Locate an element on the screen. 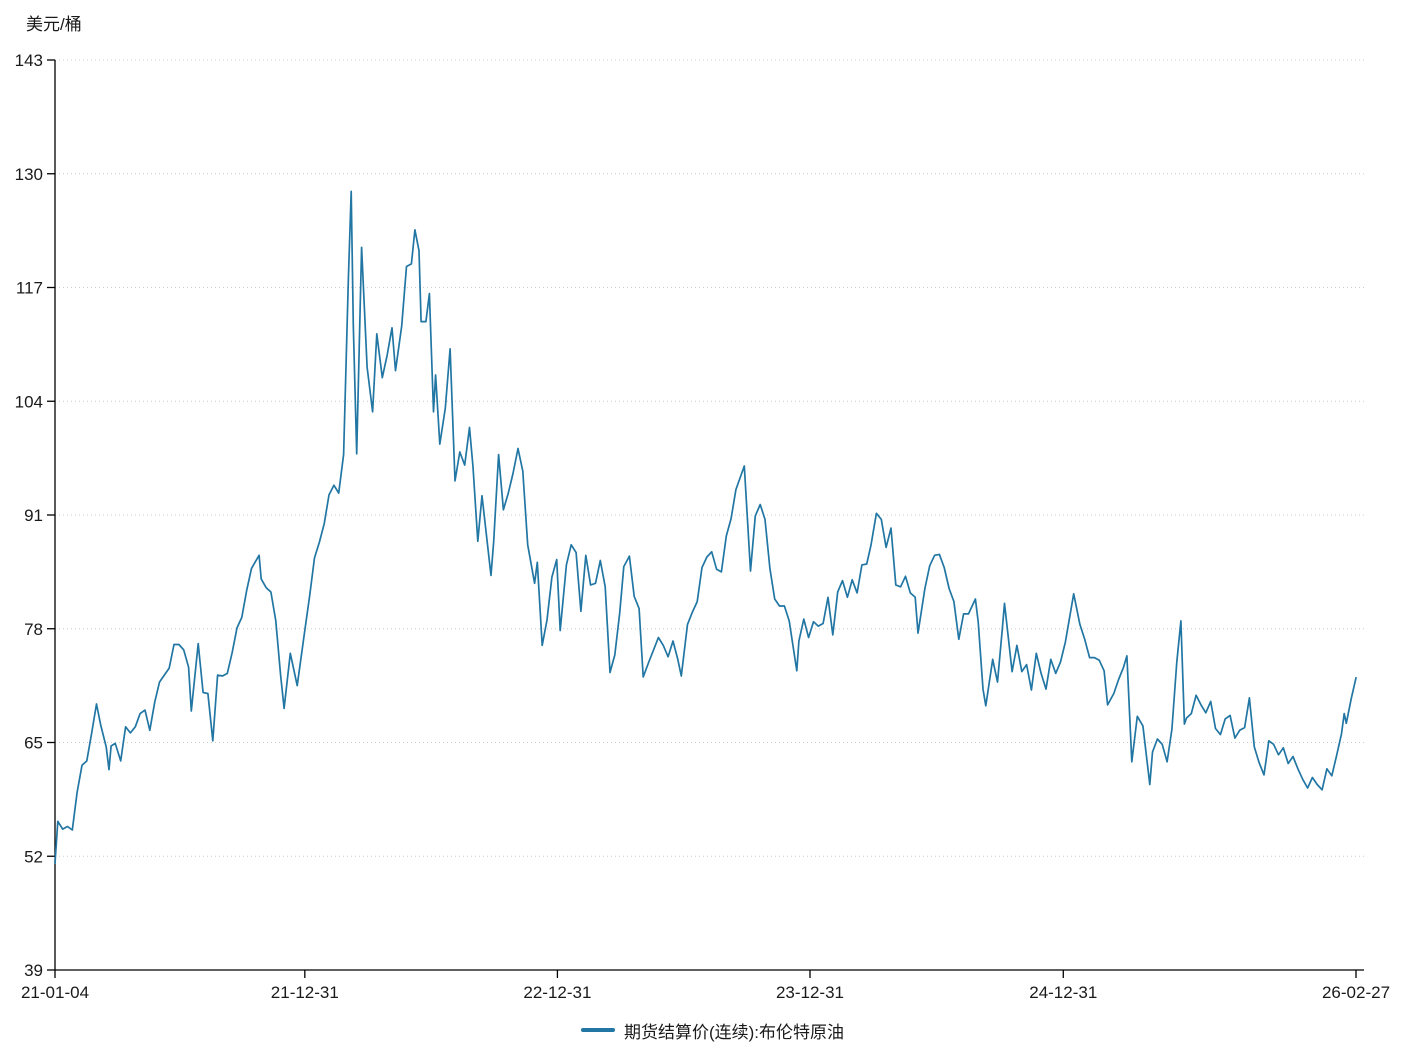 The image size is (1425, 1053). legend-line-marker is located at coordinates (597, 1030).